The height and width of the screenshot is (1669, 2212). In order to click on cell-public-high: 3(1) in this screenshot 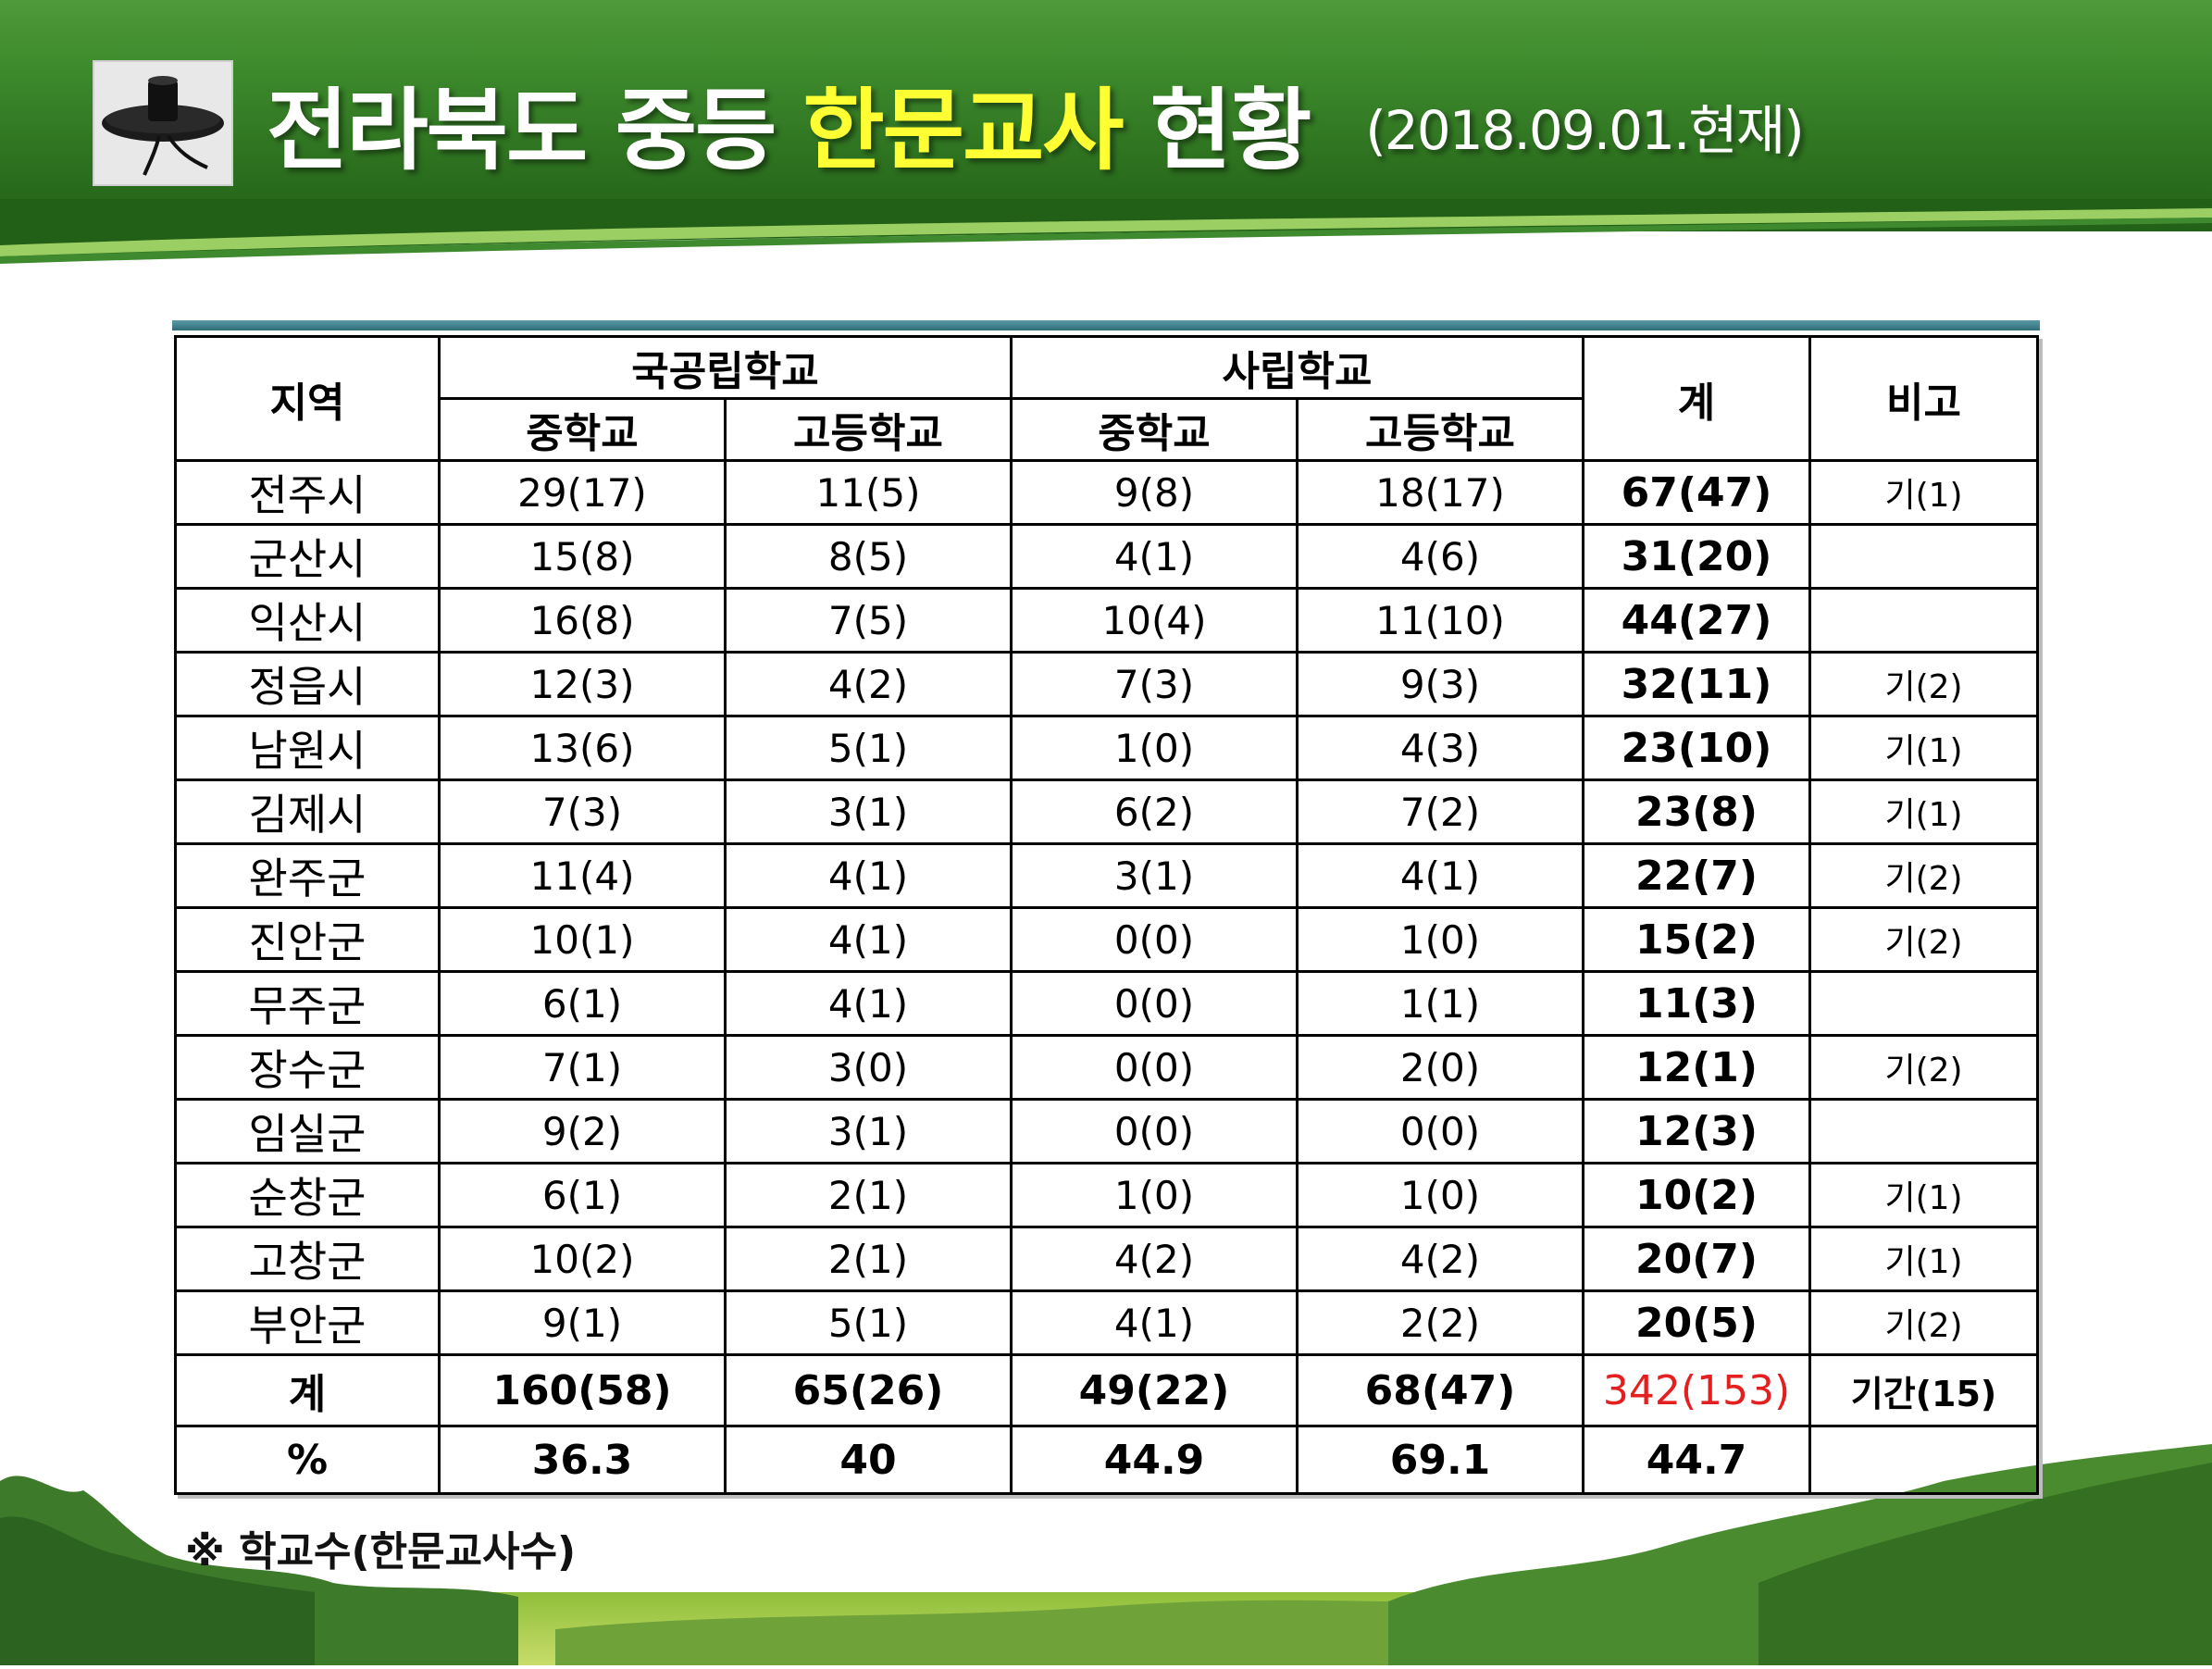, I will do `click(868, 1131)`.